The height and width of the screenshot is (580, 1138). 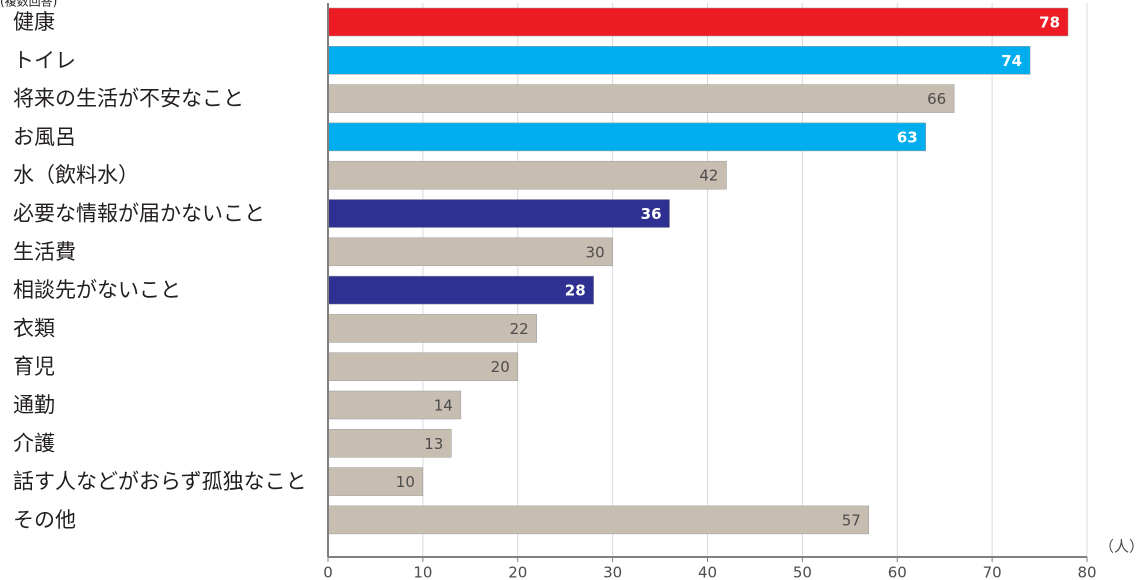 I want to click on x-tick-label: 20, so click(x=517, y=572).